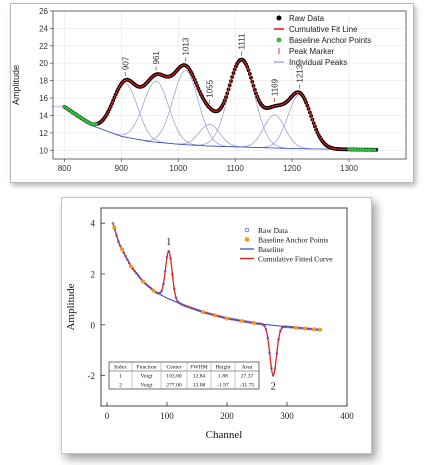 Image resolution: width=424 pixels, height=465 pixels. I want to click on legend-item: Baseline Anchor Points, so click(286, 240).